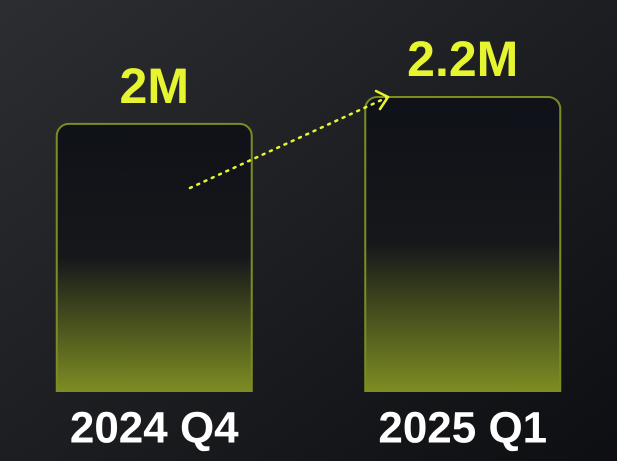 The width and height of the screenshot is (617, 461). Describe the element at coordinates (463, 428) in the screenshot. I see `x-tick-label: 2025 Q1` at that location.